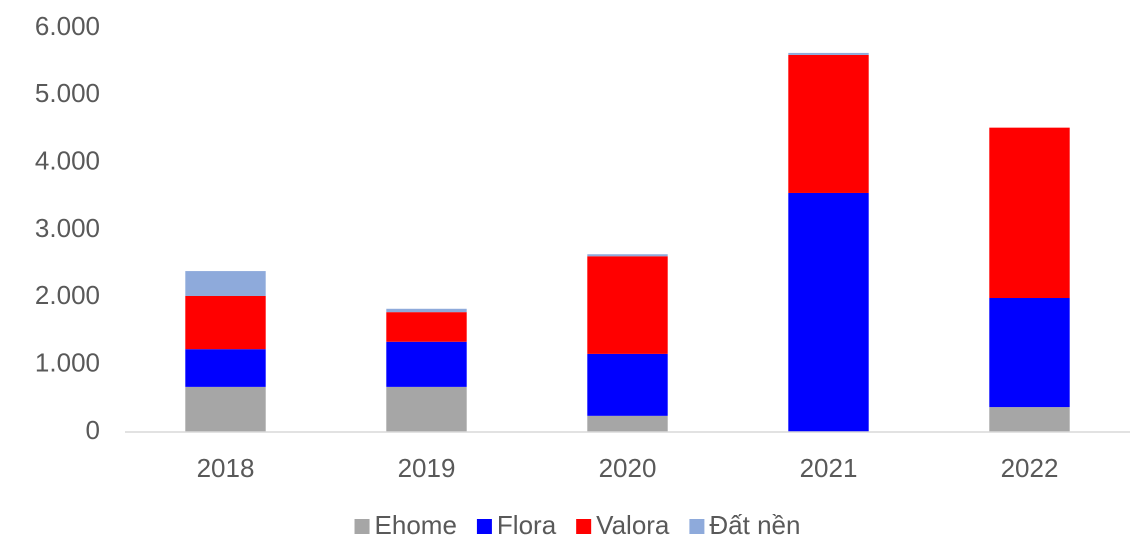 Image resolution: width=1133 pixels, height=543 pixels. I want to click on legend-label: Flora, so click(527, 525).